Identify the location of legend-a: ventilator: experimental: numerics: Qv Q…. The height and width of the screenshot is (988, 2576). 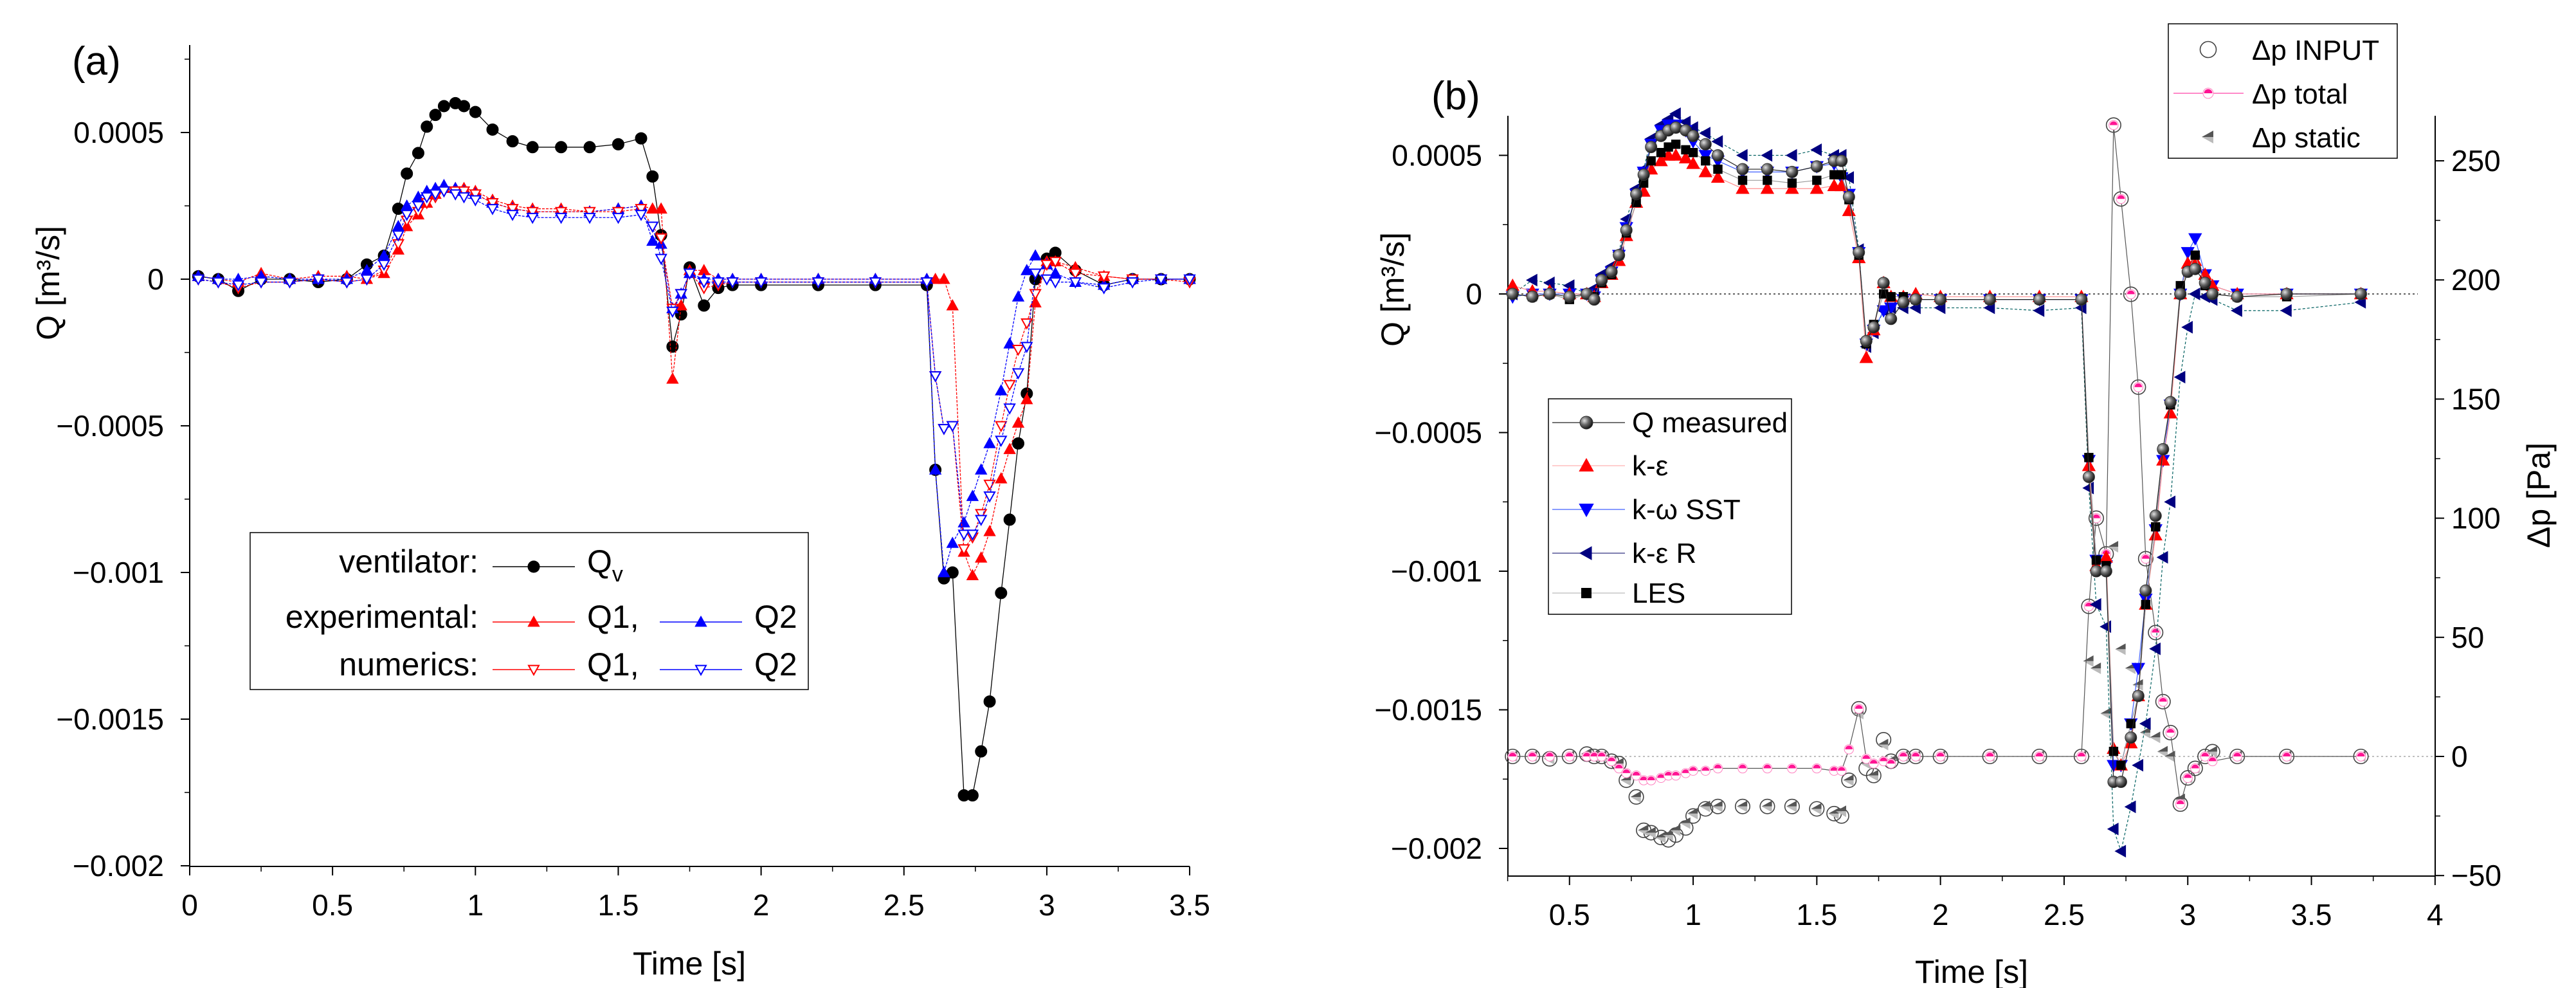
(529, 611).